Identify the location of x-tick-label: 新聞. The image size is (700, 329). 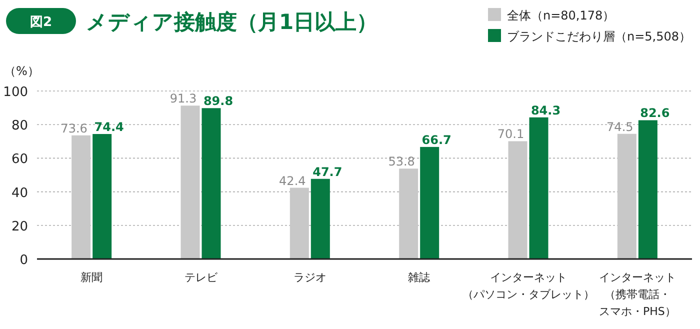
(91, 277).